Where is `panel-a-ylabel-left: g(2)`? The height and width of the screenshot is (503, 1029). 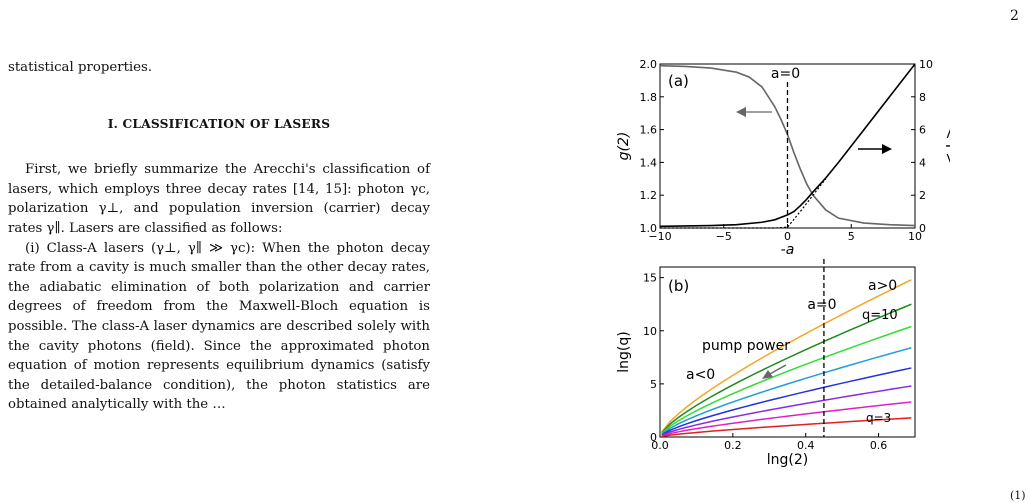
panel-a-ylabel-left: g(2) is located at coordinates (624, 146).